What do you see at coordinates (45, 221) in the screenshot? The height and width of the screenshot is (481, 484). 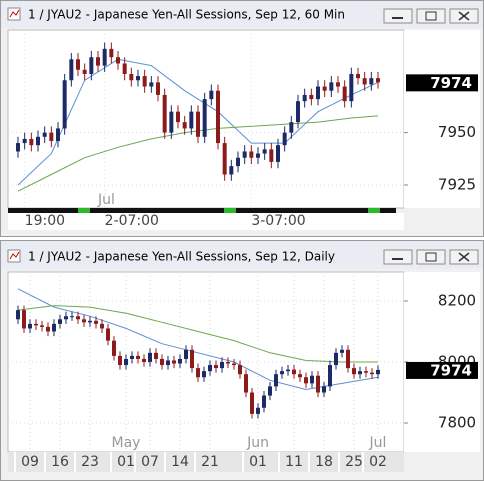 I see `x-tick-label: 19:00` at bounding box center [45, 221].